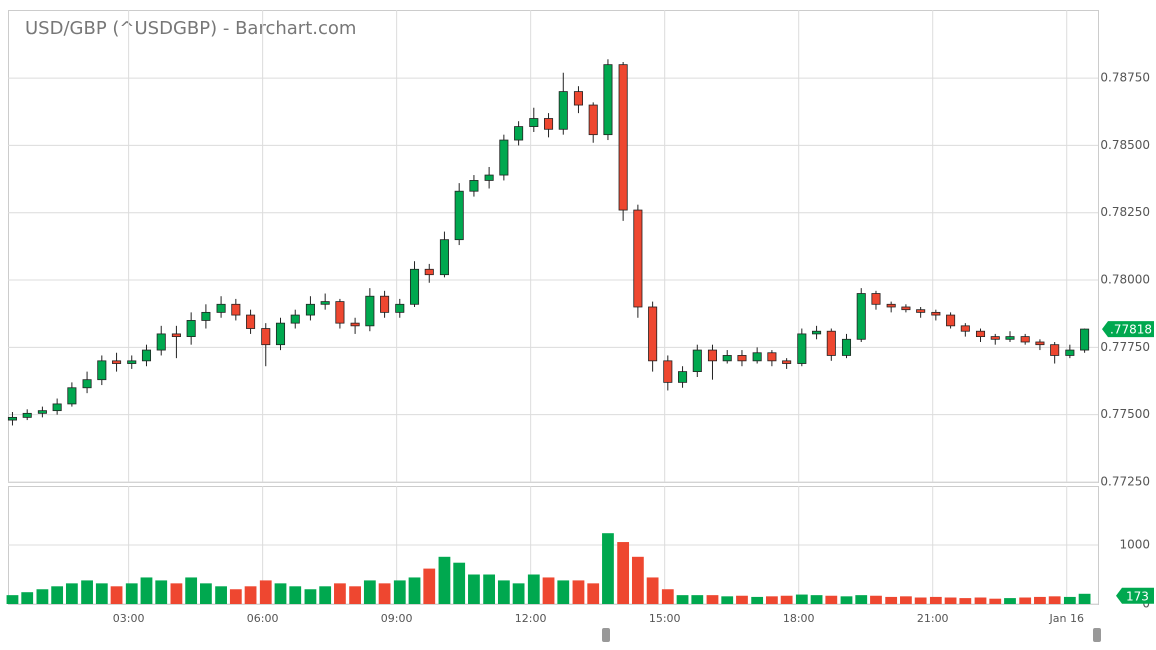 This screenshot has height=650, width=1156. Describe the element at coordinates (1125, 280) in the screenshot. I see `y-tick-label: 0.78000` at that location.